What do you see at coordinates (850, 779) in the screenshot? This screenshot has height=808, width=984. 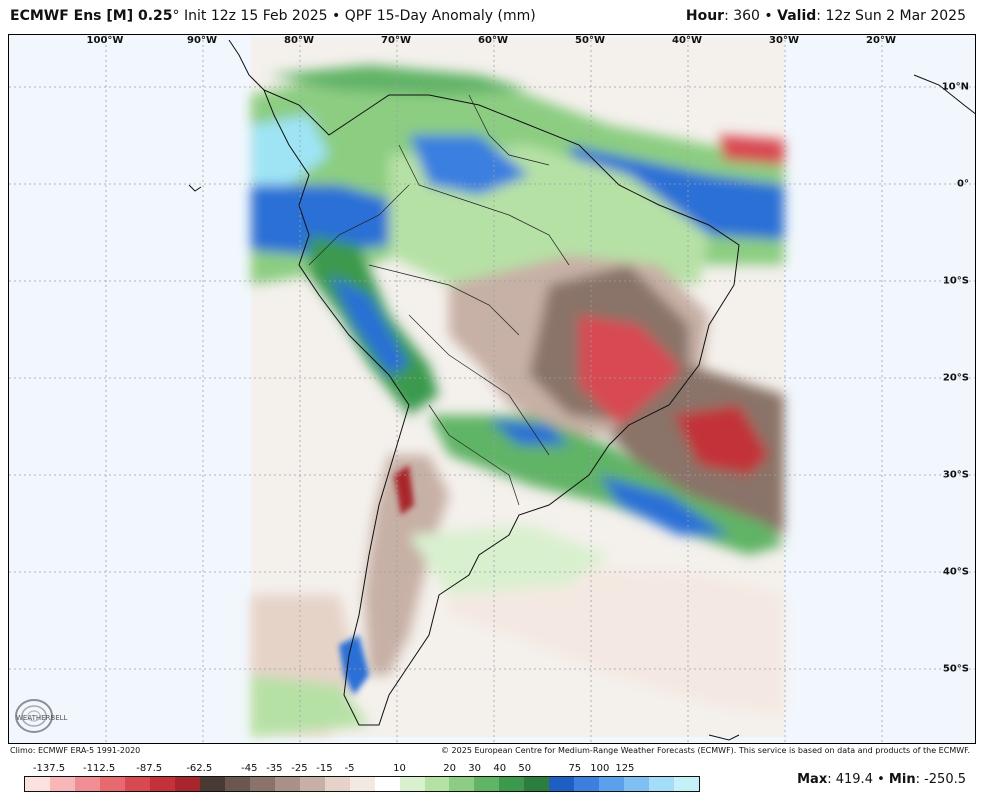 I see `max-value: : 419.4` at bounding box center [850, 779].